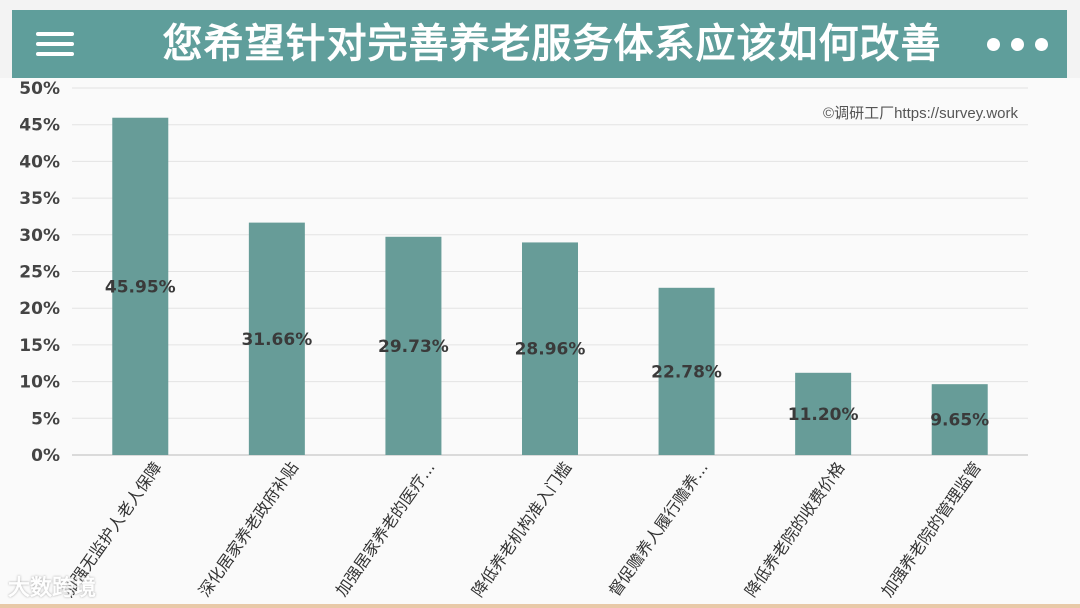 This screenshot has width=1080, height=608. Describe the element at coordinates (55, 44) in the screenshot. I see `hamburger-menu-icon` at that location.